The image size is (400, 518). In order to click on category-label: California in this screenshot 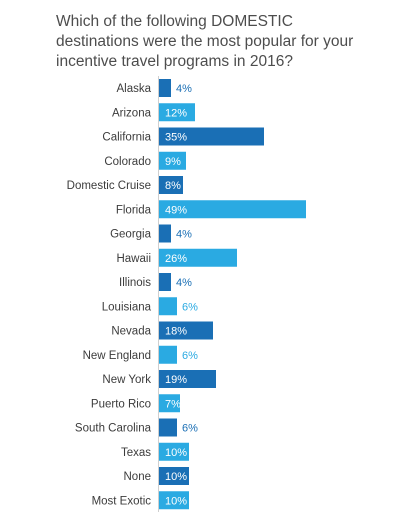, I will do `click(126, 138)`.